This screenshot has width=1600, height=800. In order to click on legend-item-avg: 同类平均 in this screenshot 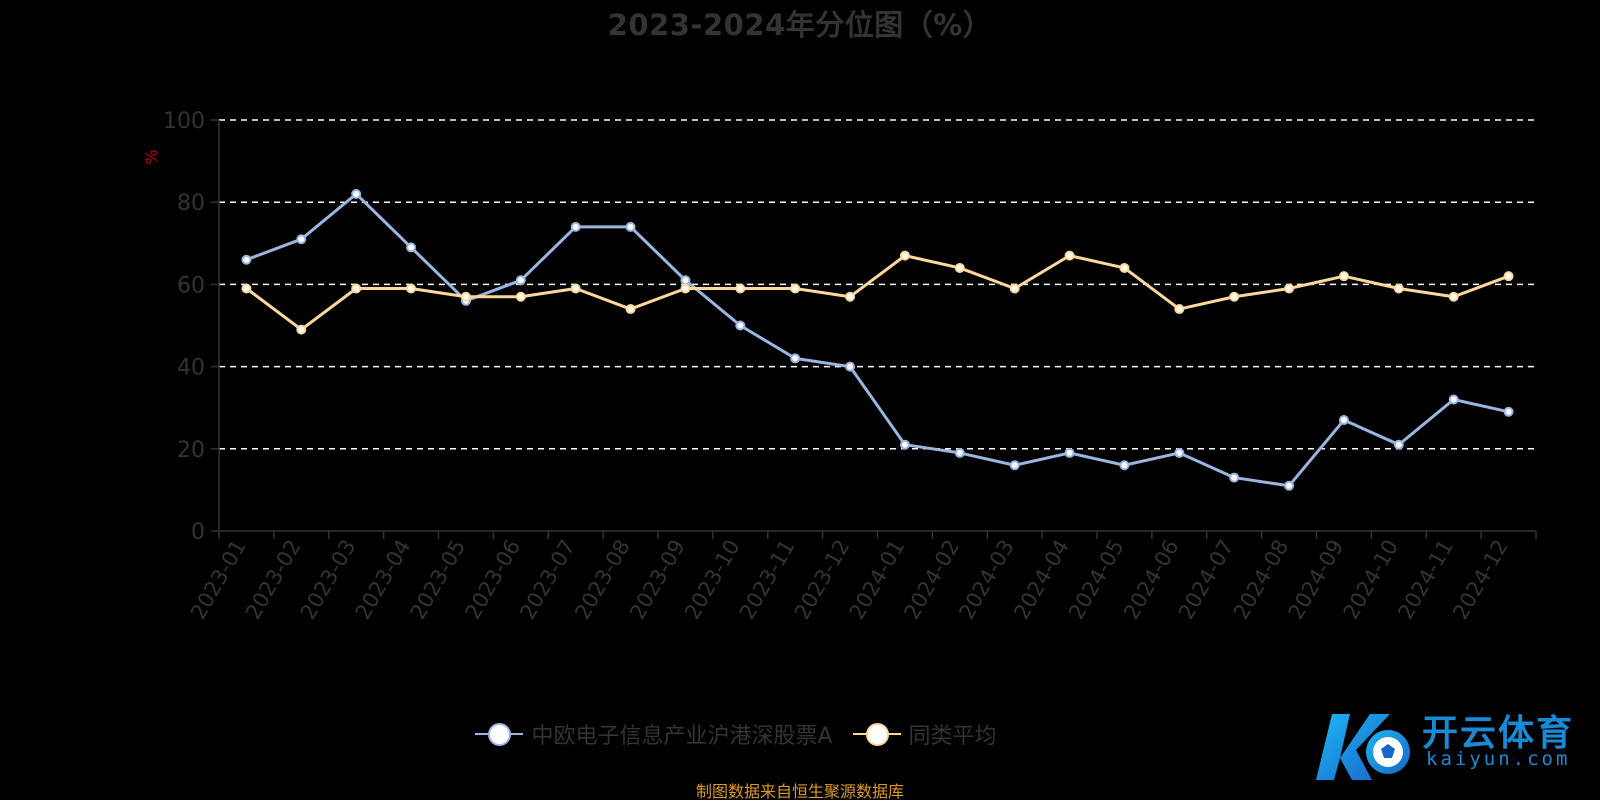, I will do `click(924, 734)`.